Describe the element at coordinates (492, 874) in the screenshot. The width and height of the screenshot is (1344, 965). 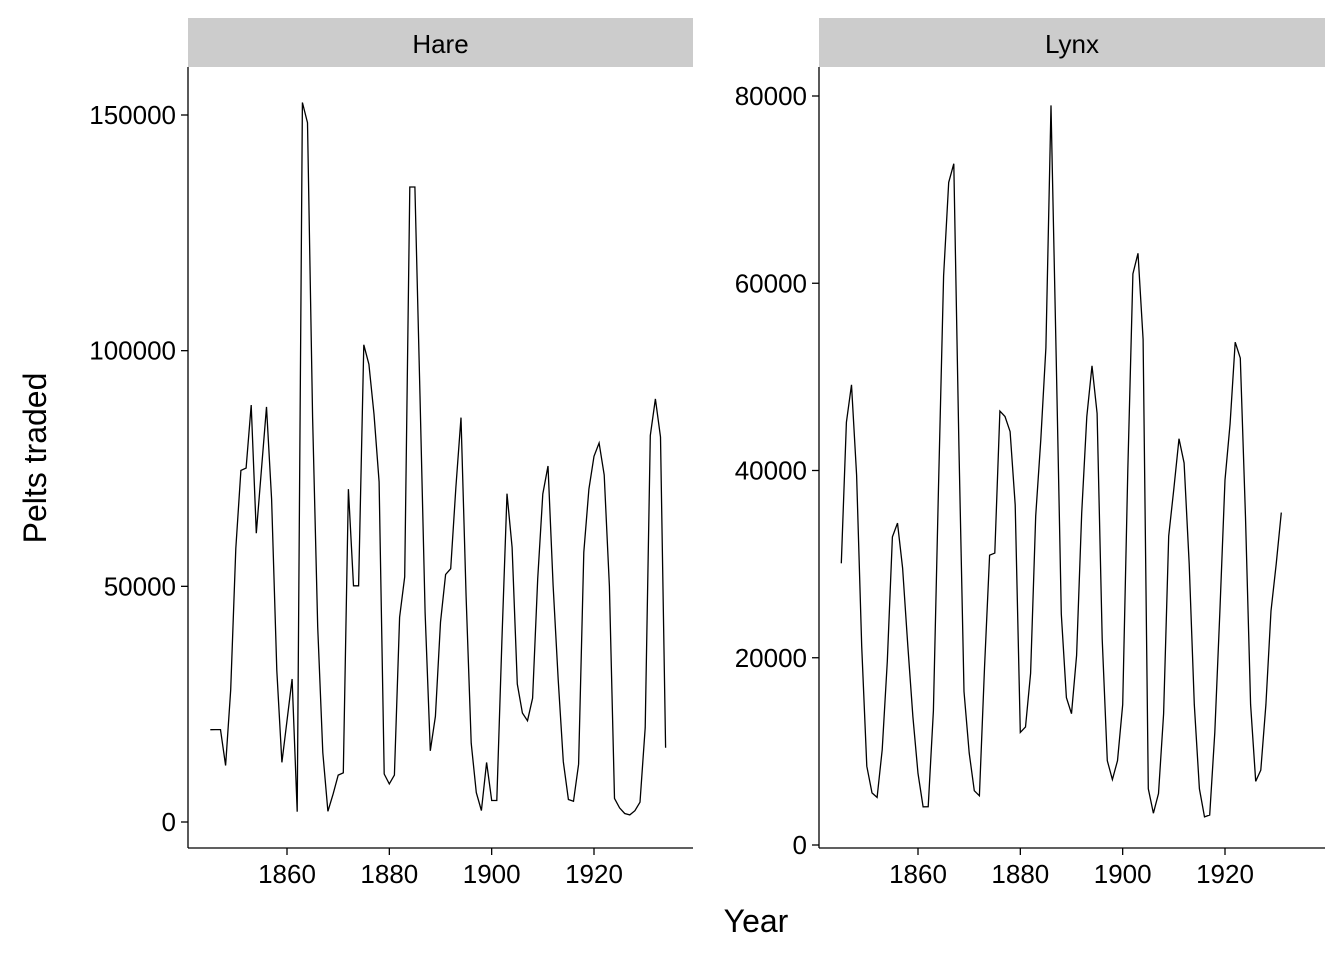
I see `x-tick-label-hare: 1900` at that location.